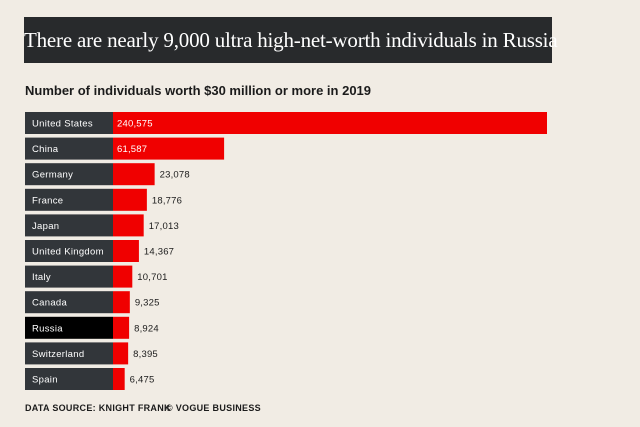 The height and width of the screenshot is (427, 640). I want to click on bar-canada, so click(121, 302).